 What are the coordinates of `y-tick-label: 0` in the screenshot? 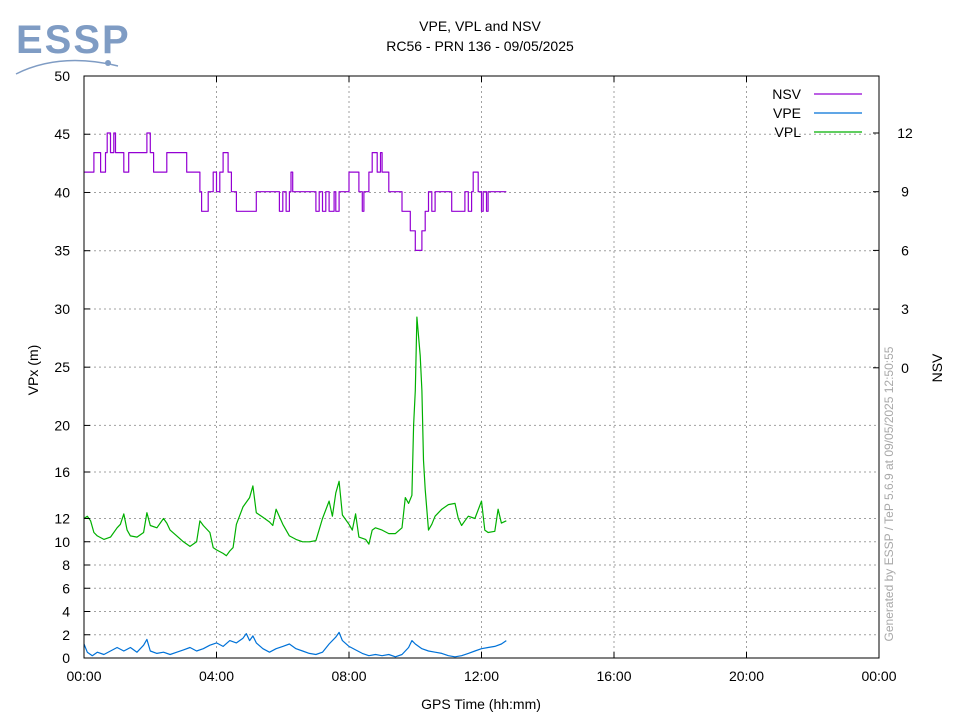 It's located at (66, 658).